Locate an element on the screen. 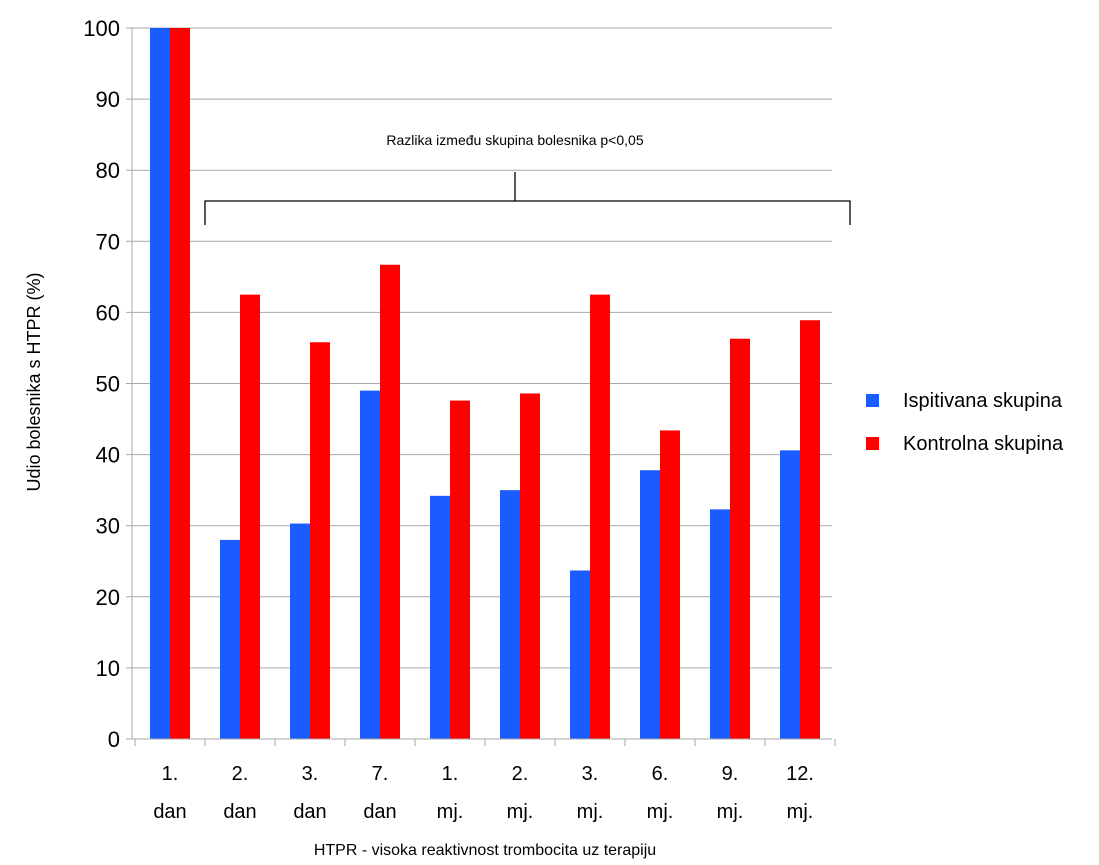  x-tick-label: 7. is located at coordinates (380, 774).